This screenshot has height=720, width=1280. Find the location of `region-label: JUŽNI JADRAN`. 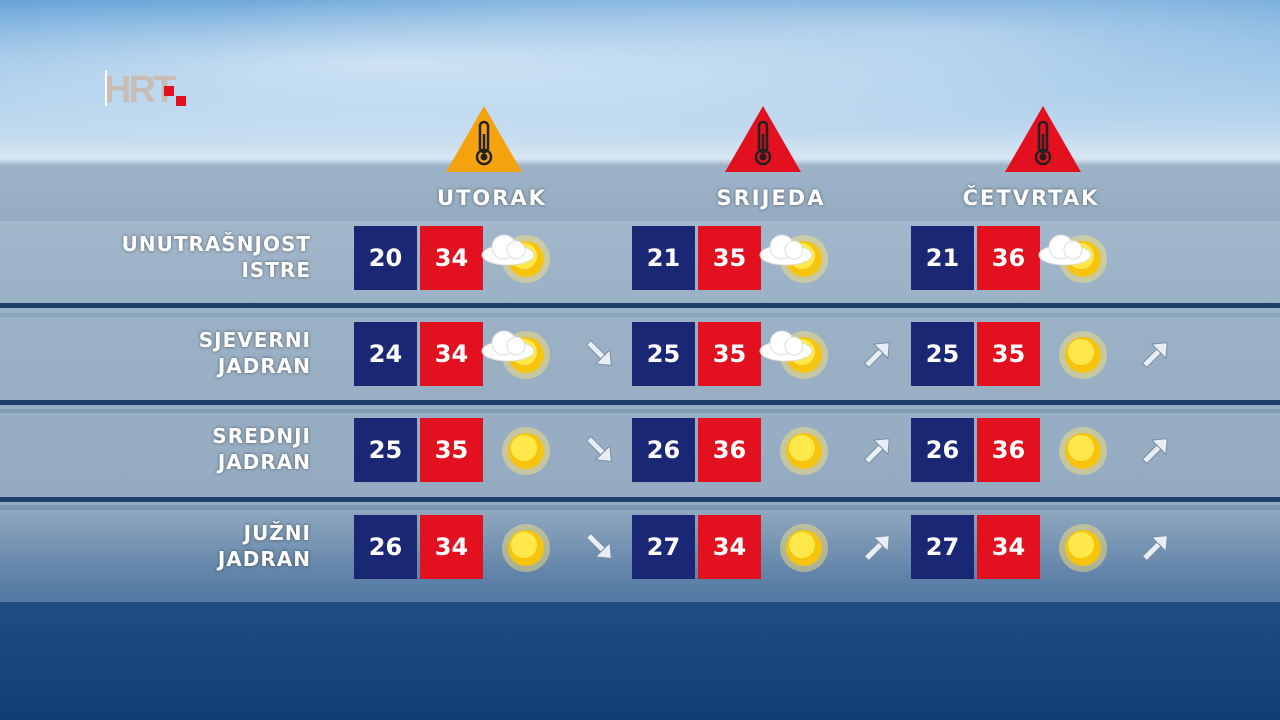

region-label: JUŽNI JADRAN is located at coordinates (161, 546).